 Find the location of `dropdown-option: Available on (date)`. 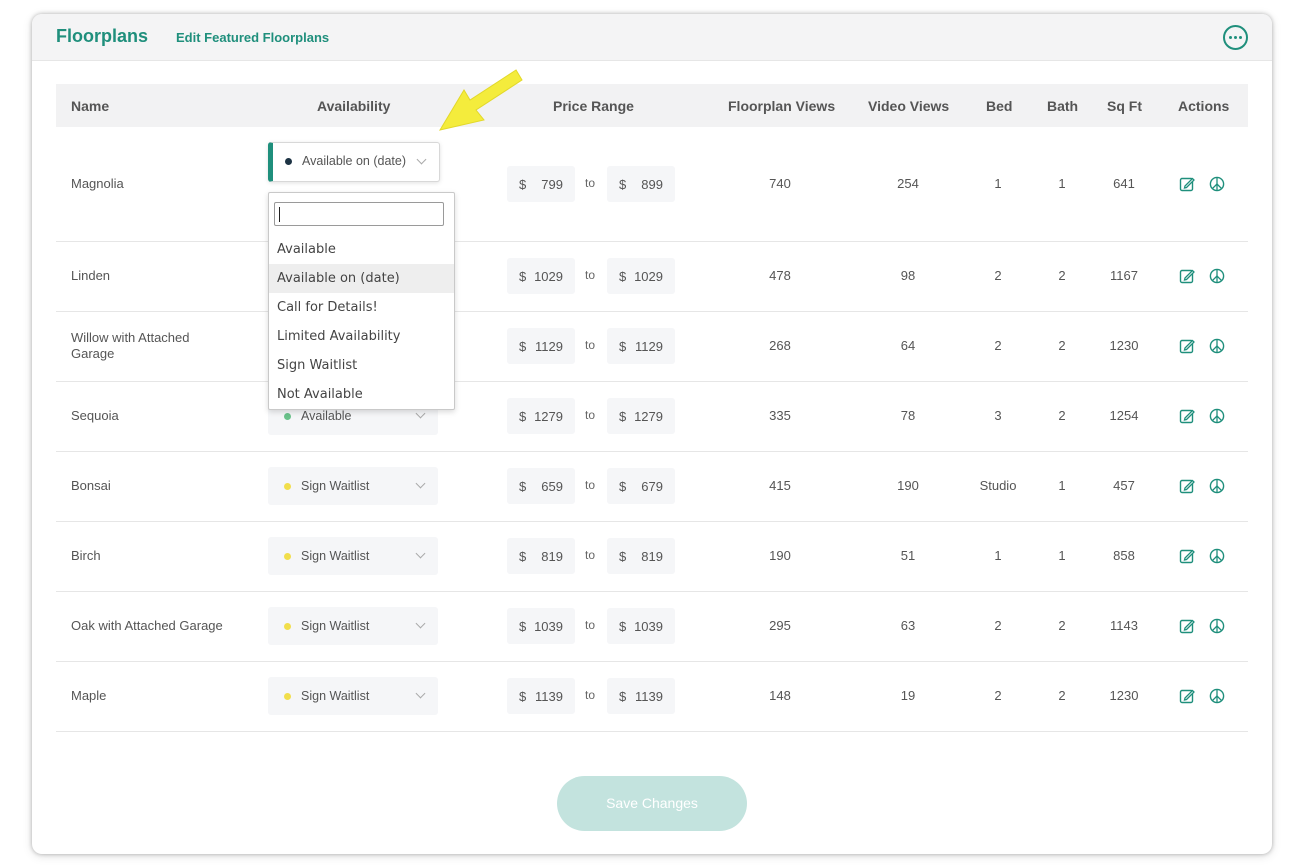

dropdown-option: Available on (date) is located at coordinates (361, 278).